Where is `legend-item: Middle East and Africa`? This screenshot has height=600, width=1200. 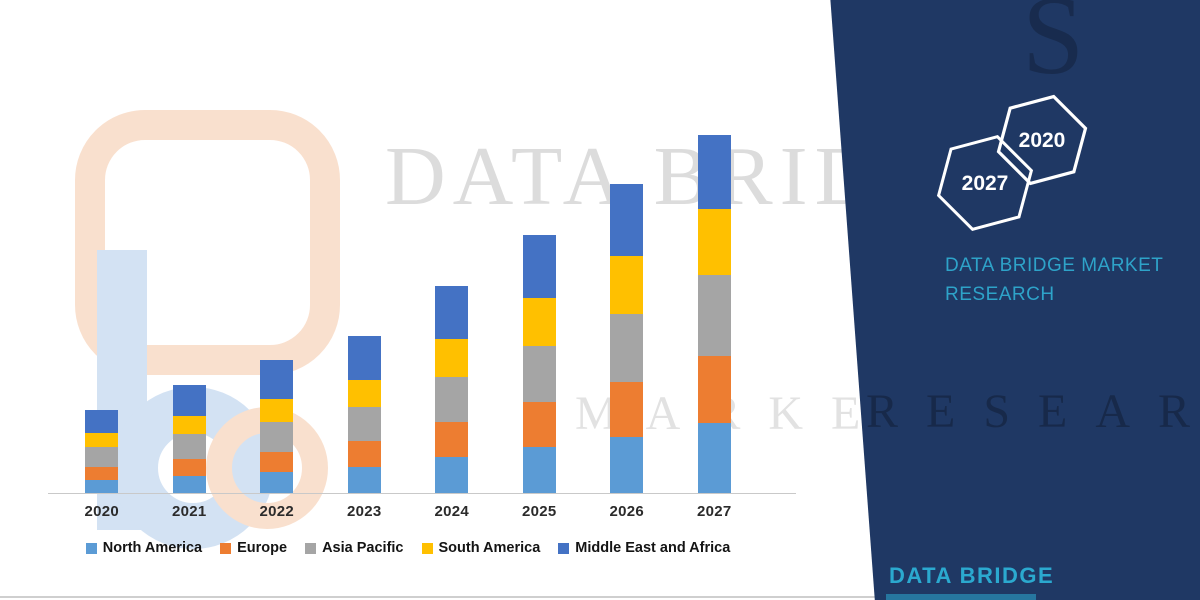
legend-item: Middle East and Africa is located at coordinates (644, 548).